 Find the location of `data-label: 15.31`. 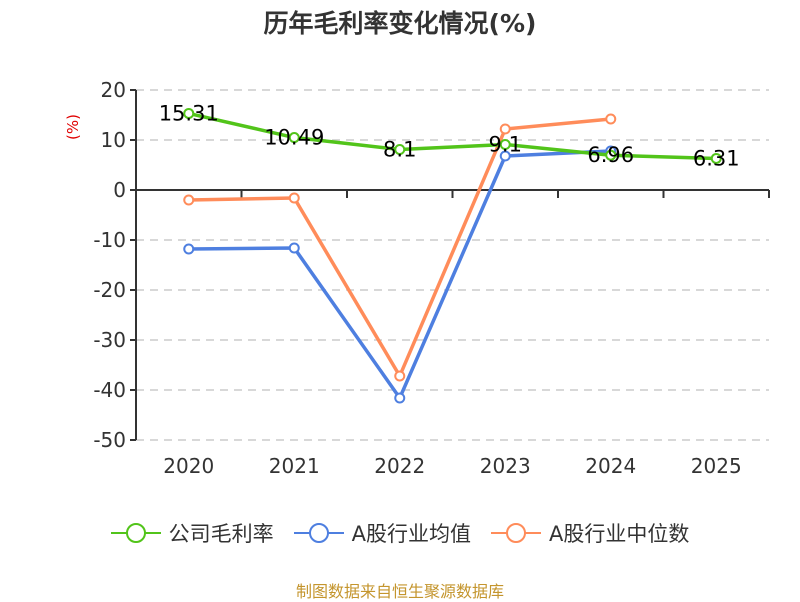

data-label: 15.31 is located at coordinates (189, 113).